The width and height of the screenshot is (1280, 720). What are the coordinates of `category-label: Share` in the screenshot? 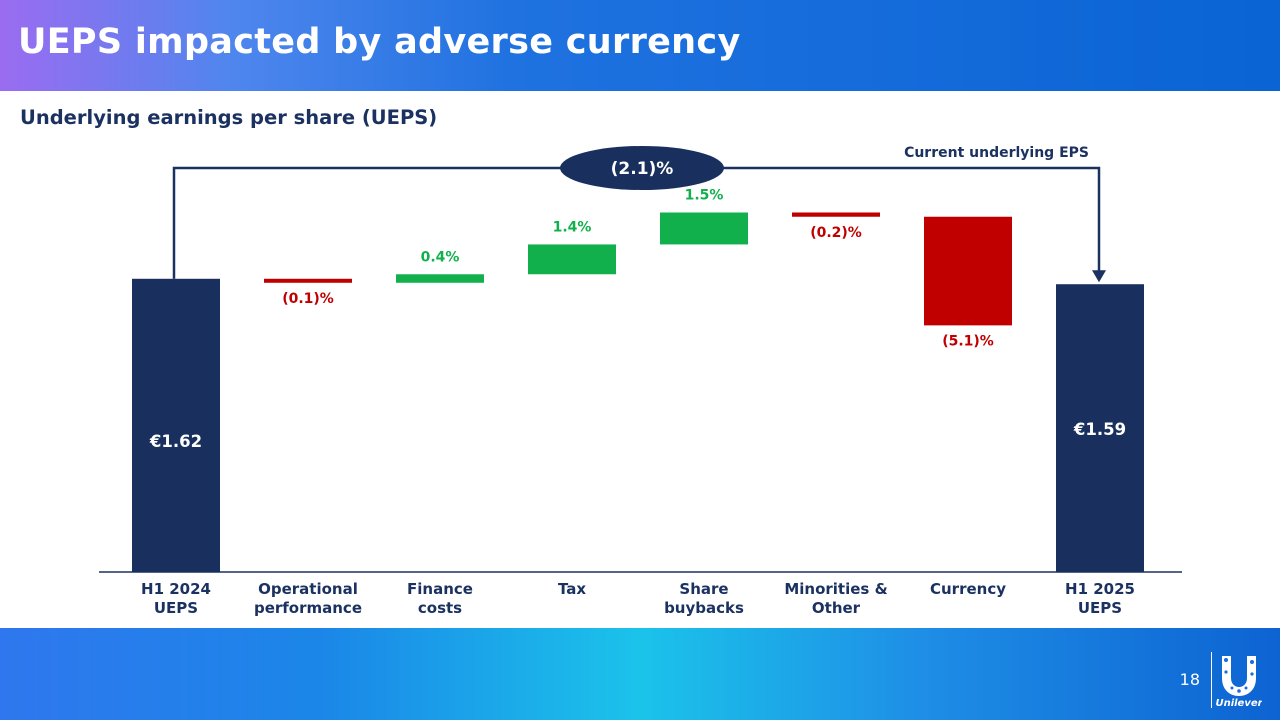 It's located at (703, 589).